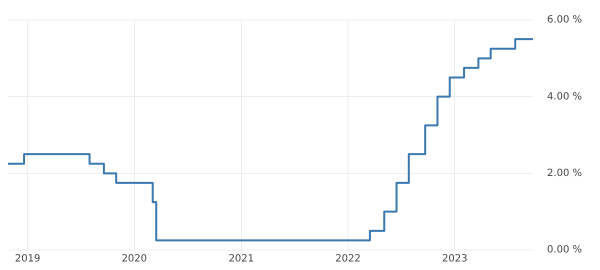  I want to click on y-tick-label: 2.00 %, so click(564, 173).